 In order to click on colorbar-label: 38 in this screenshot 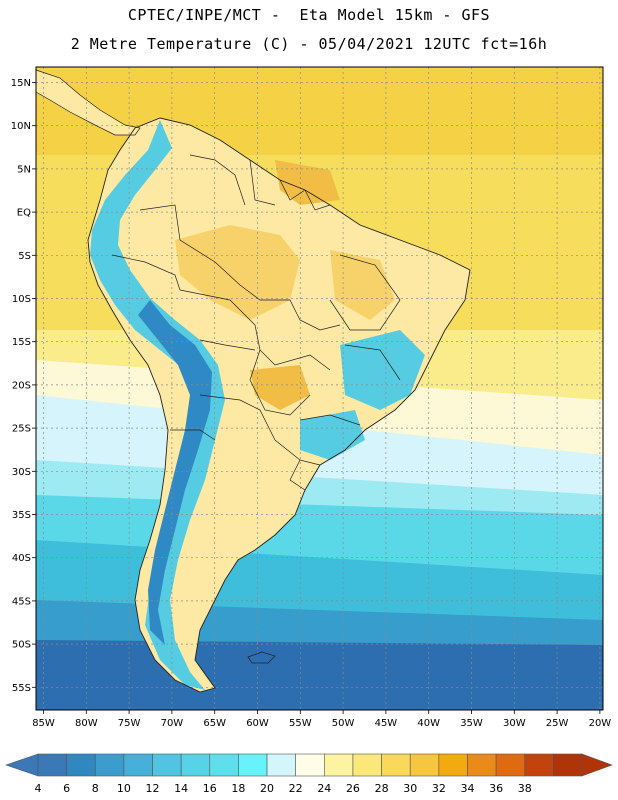, I will do `click(525, 788)`.